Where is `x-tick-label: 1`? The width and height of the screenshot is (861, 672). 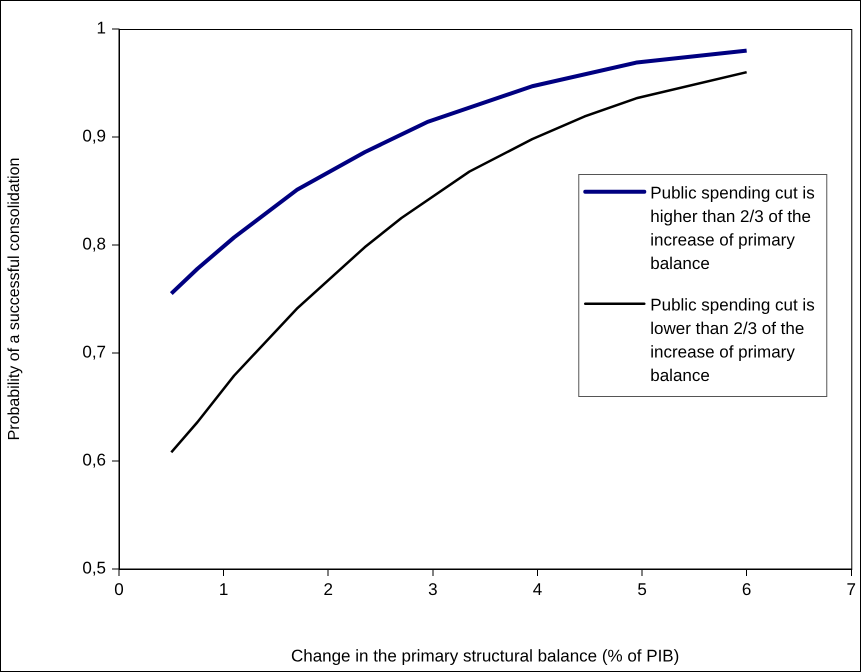 x-tick-label: 1 is located at coordinates (223, 589).